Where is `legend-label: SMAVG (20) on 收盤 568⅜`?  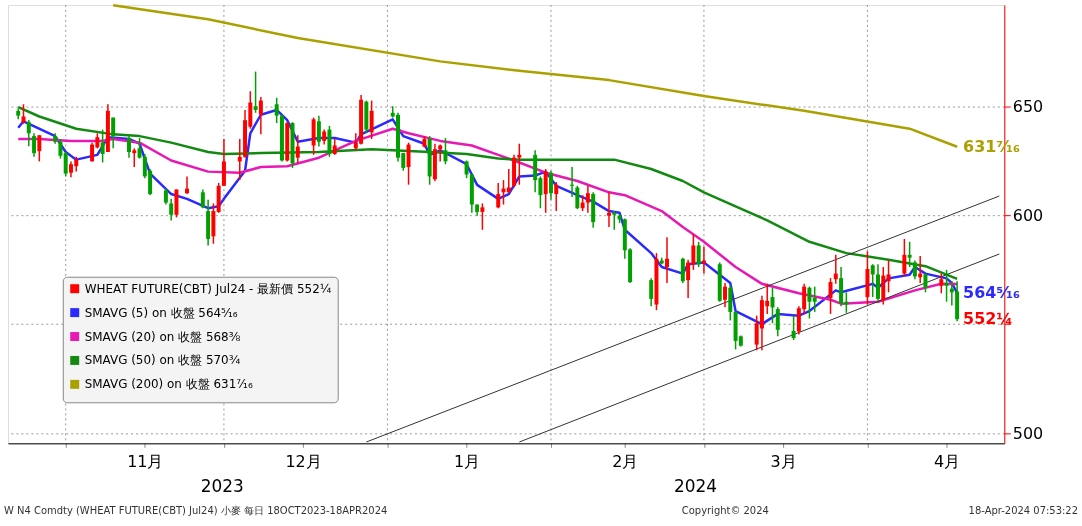
legend-label: SMAVG (20) on 收盤 568⅜ is located at coordinates (162, 336).